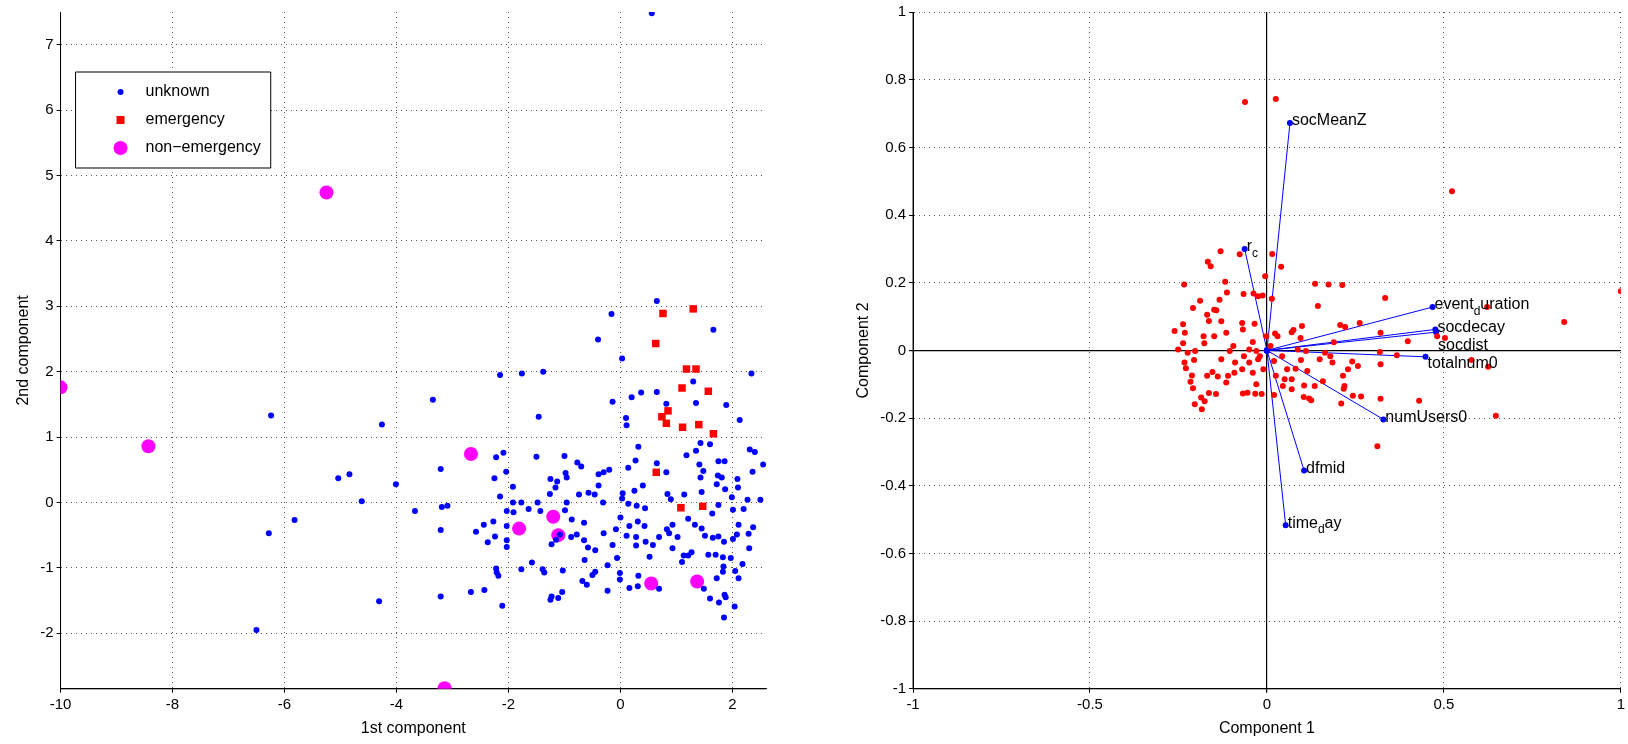 The image size is (1628, 744). What do you see at coordinates (893, 484) in the screenshot?
I see `y-tick-label: -0.4` at bounding box center [893, 484].